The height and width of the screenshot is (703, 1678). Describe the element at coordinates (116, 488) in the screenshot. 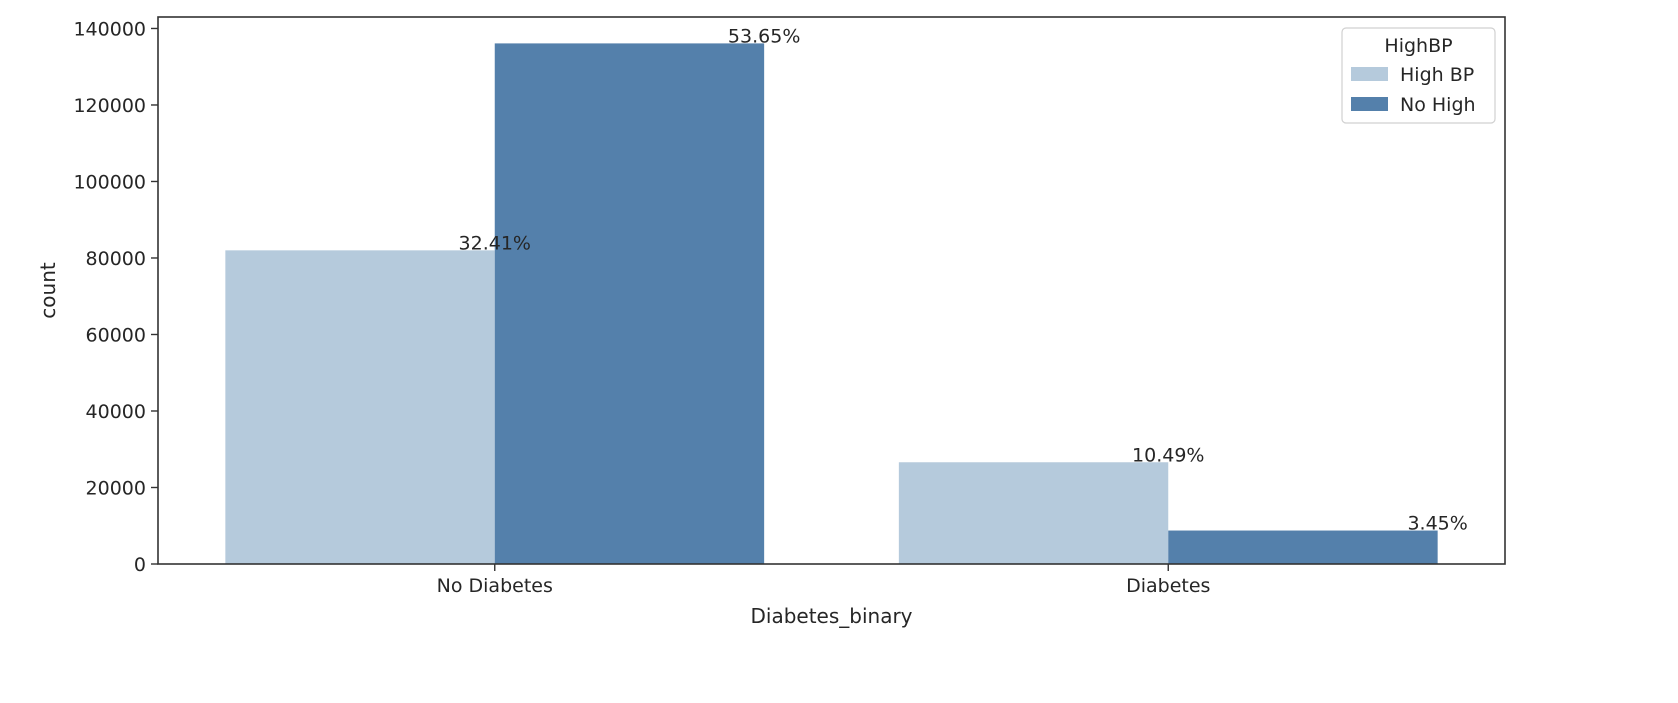

I see `y-tick-label: 20000` at that location.